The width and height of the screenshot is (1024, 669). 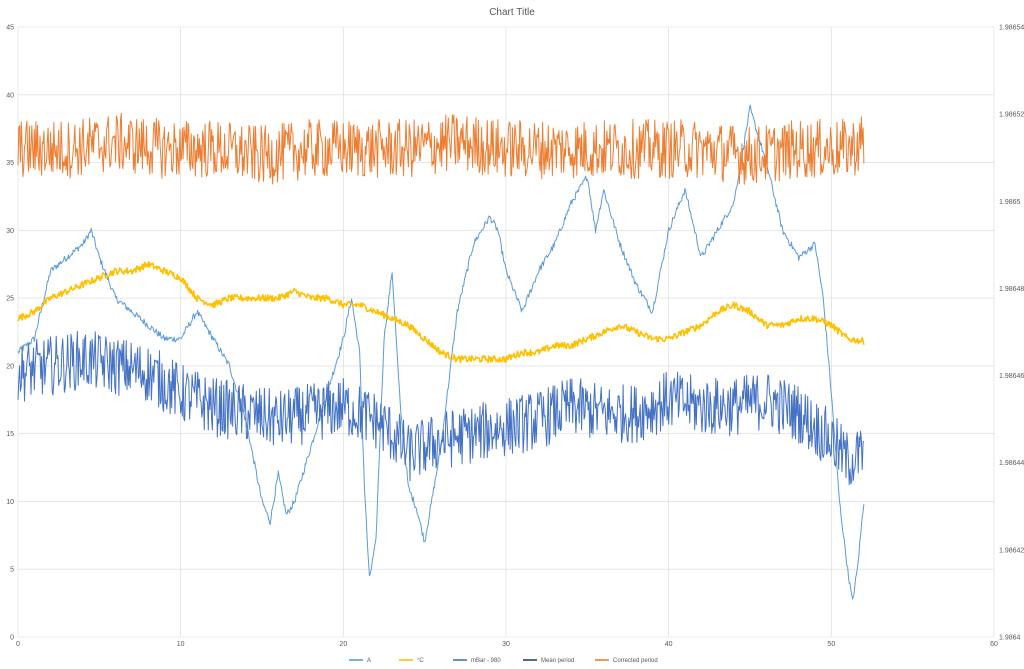 What do you see at coordinates (1010, 638) in the screenshot?
I see `y2-tick-label: 1.9864` at bounding box center [1010, 638].